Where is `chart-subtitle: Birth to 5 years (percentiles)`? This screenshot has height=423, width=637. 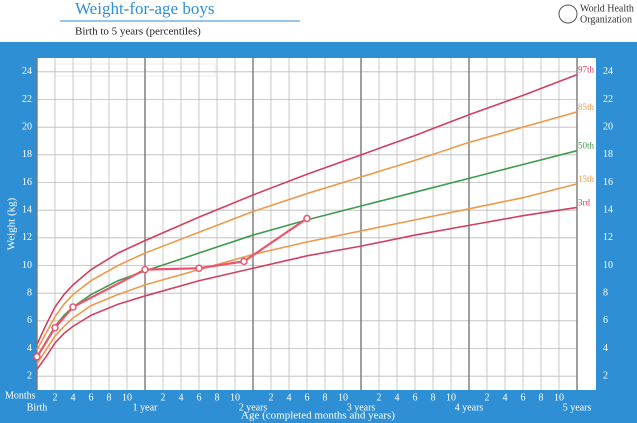
chart-subtitle: Birth to 5 years (percentiles) is located at coordinates (138, 32).